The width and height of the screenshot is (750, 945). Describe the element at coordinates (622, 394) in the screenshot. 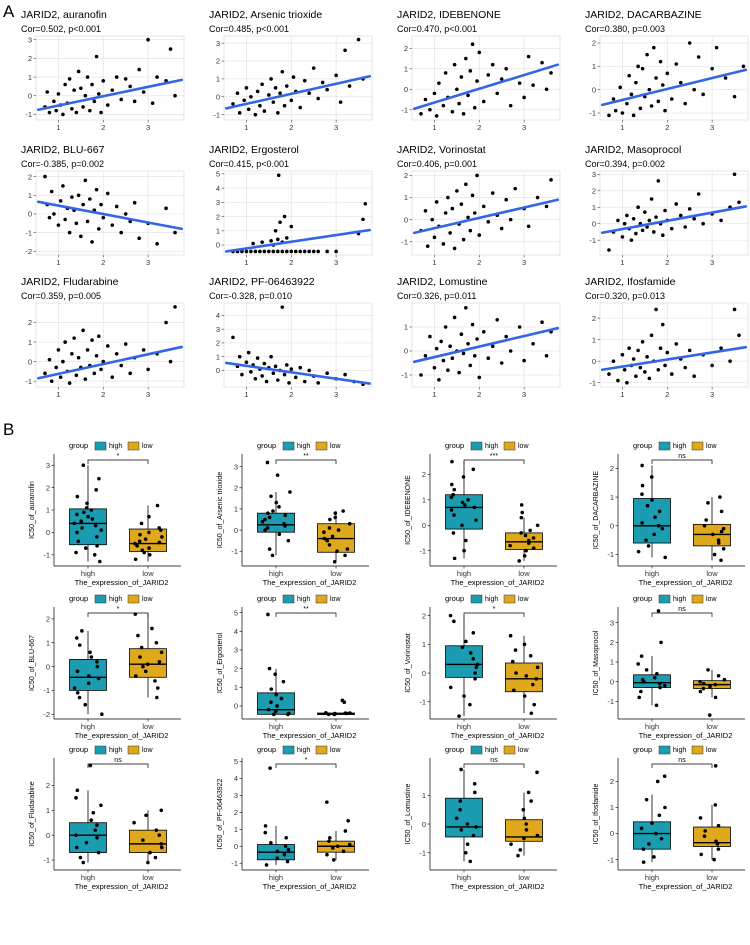

I see `tick-label-x: 1` at that location.